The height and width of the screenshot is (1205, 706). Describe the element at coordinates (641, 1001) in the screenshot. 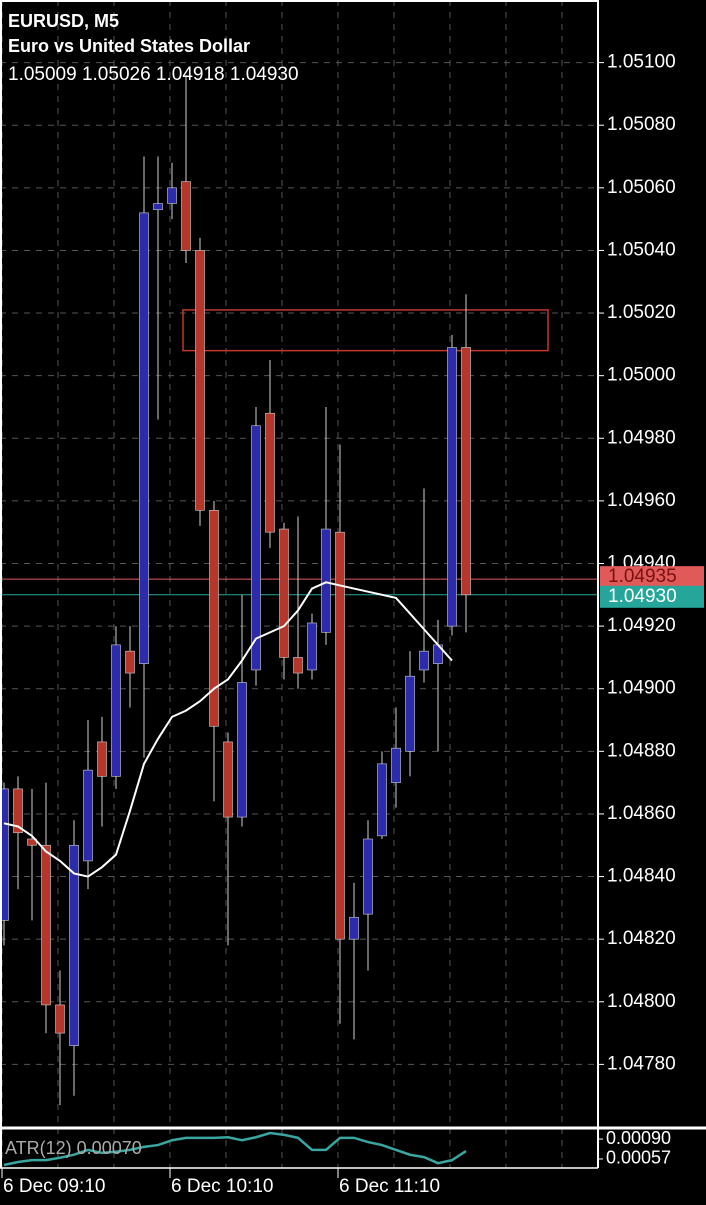

I see `y-tick-label: 1.04800` at that location.